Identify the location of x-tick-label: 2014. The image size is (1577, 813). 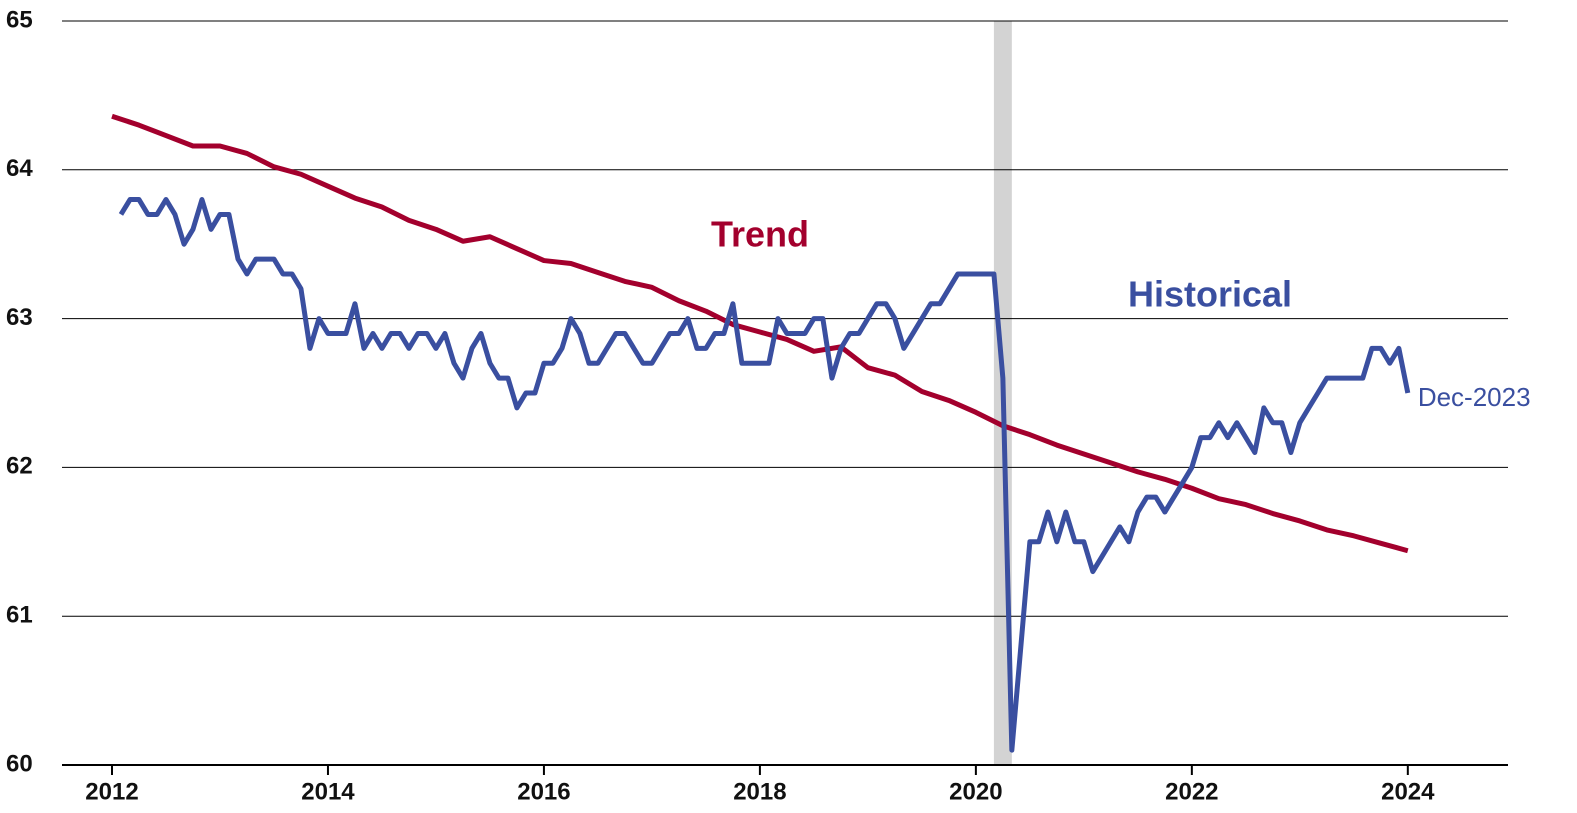
(328, 791).